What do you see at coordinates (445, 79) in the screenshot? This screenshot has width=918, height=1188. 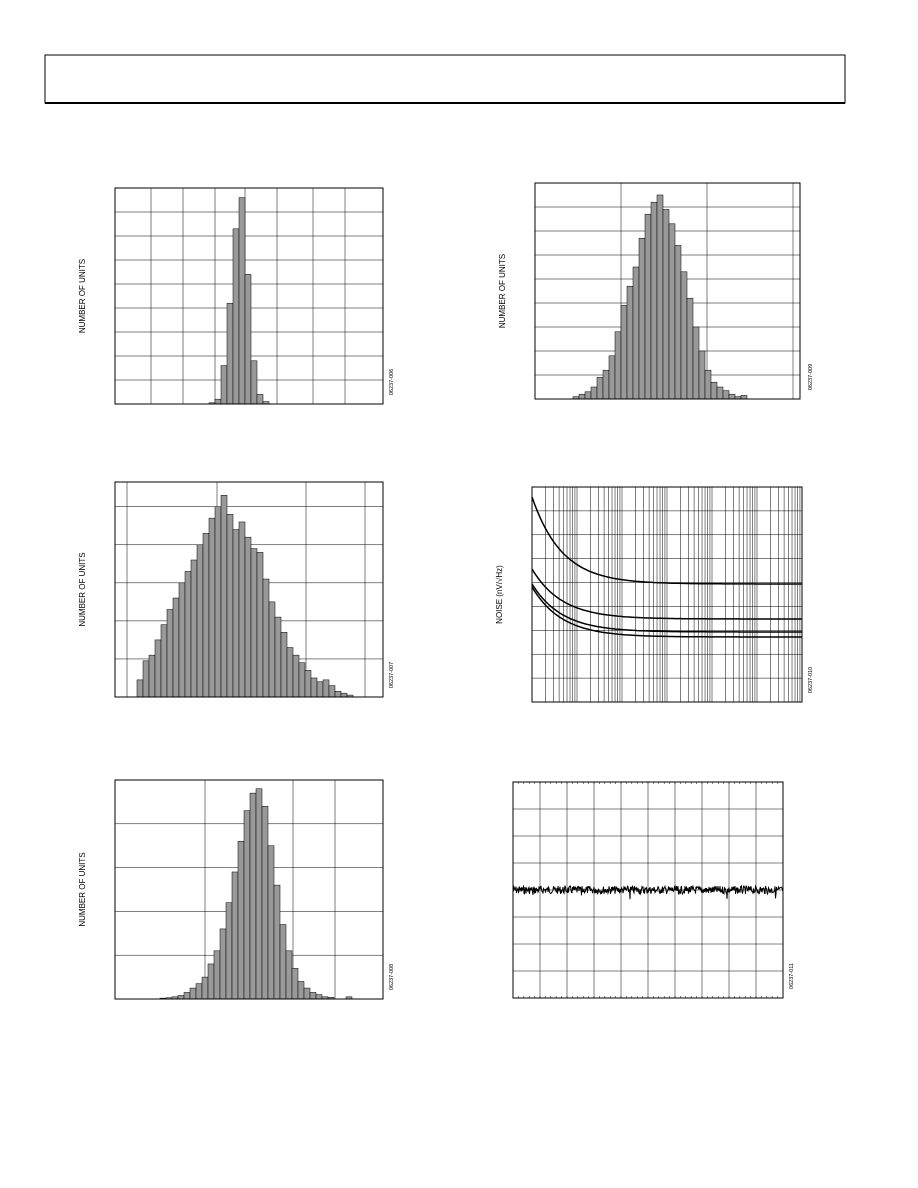 I see `header-box` at bounding box center [445, 79].